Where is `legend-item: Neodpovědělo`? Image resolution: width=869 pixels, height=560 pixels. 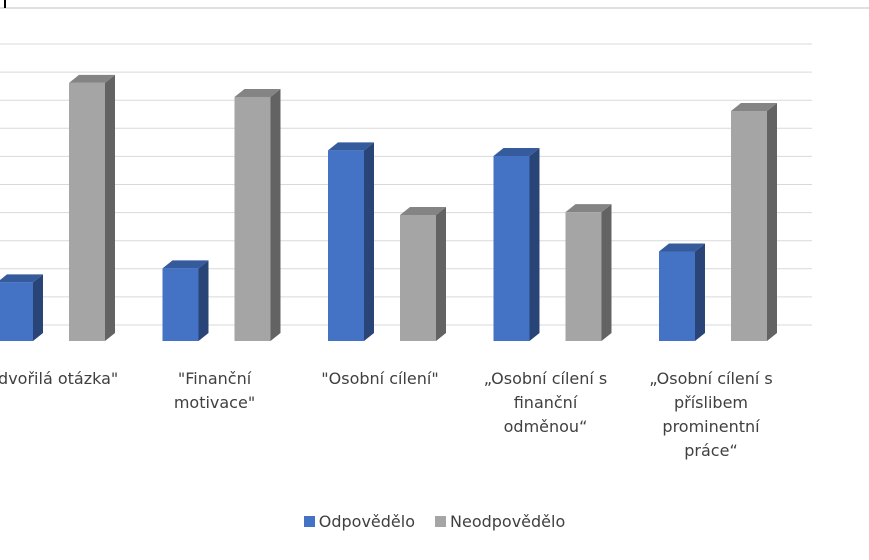 legend-item: Neodpovědělo is located at coordinates (500, 521).